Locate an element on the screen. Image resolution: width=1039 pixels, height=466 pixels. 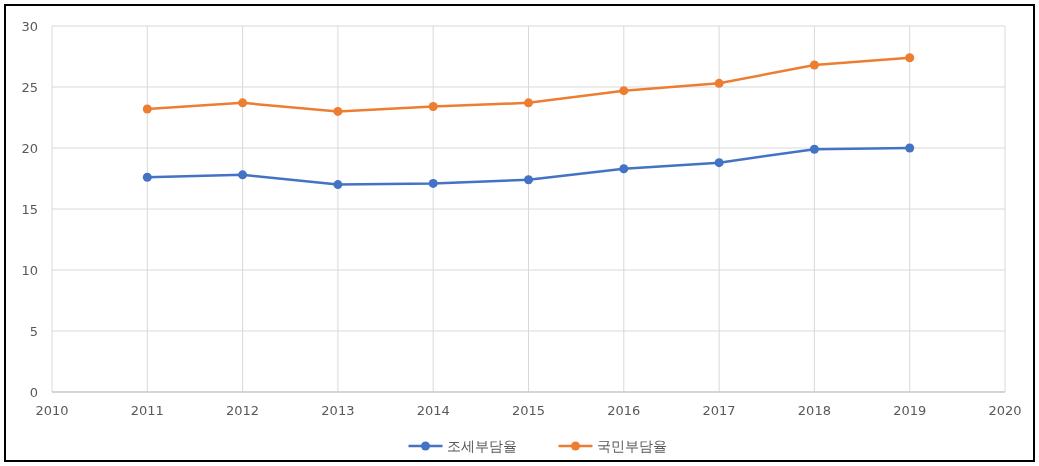
y-tick-label: 25 is located at coordinates (29, 87).